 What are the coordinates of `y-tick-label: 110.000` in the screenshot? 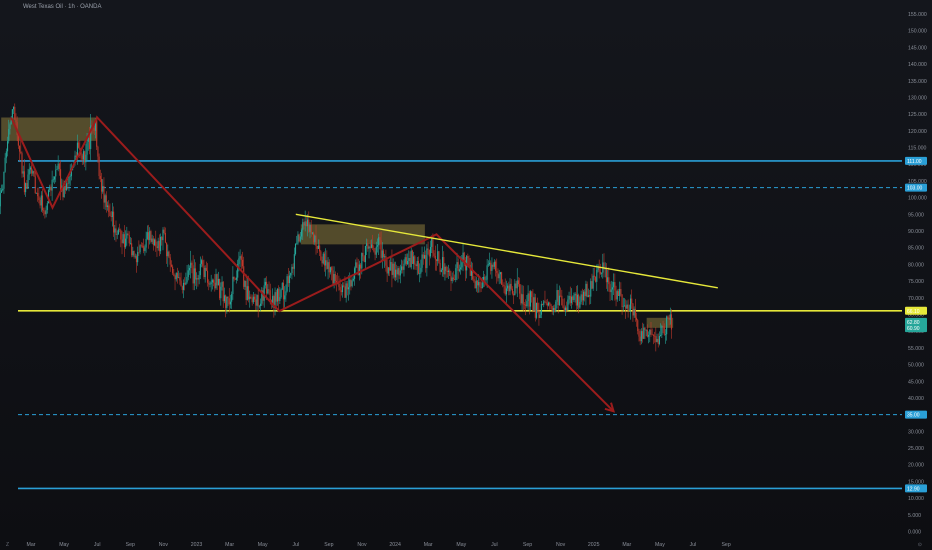 It's located at (917, 165).